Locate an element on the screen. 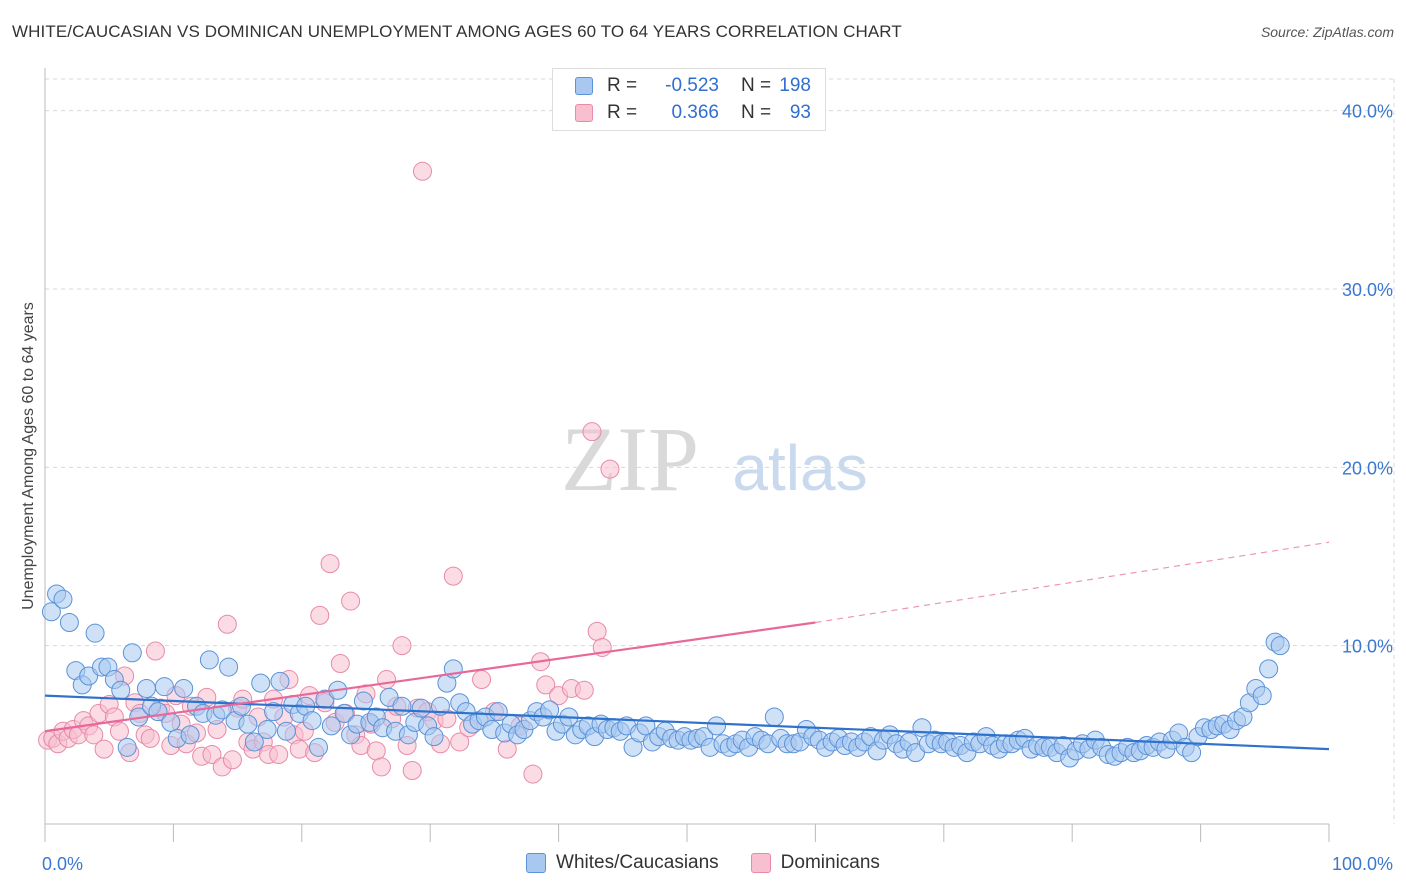  x-tick-label: 100.0% is located at coordinates (1362, 864).